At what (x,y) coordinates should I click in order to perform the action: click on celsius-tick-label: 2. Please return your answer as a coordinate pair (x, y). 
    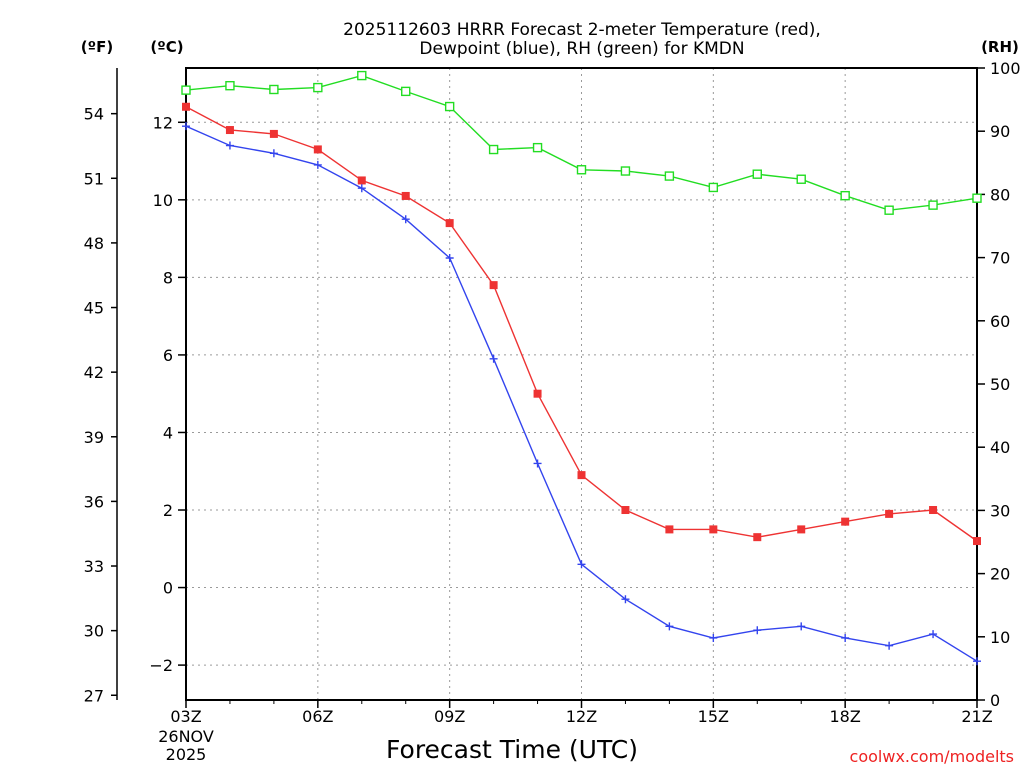
    Looking at the image, I should click on (168, 510).